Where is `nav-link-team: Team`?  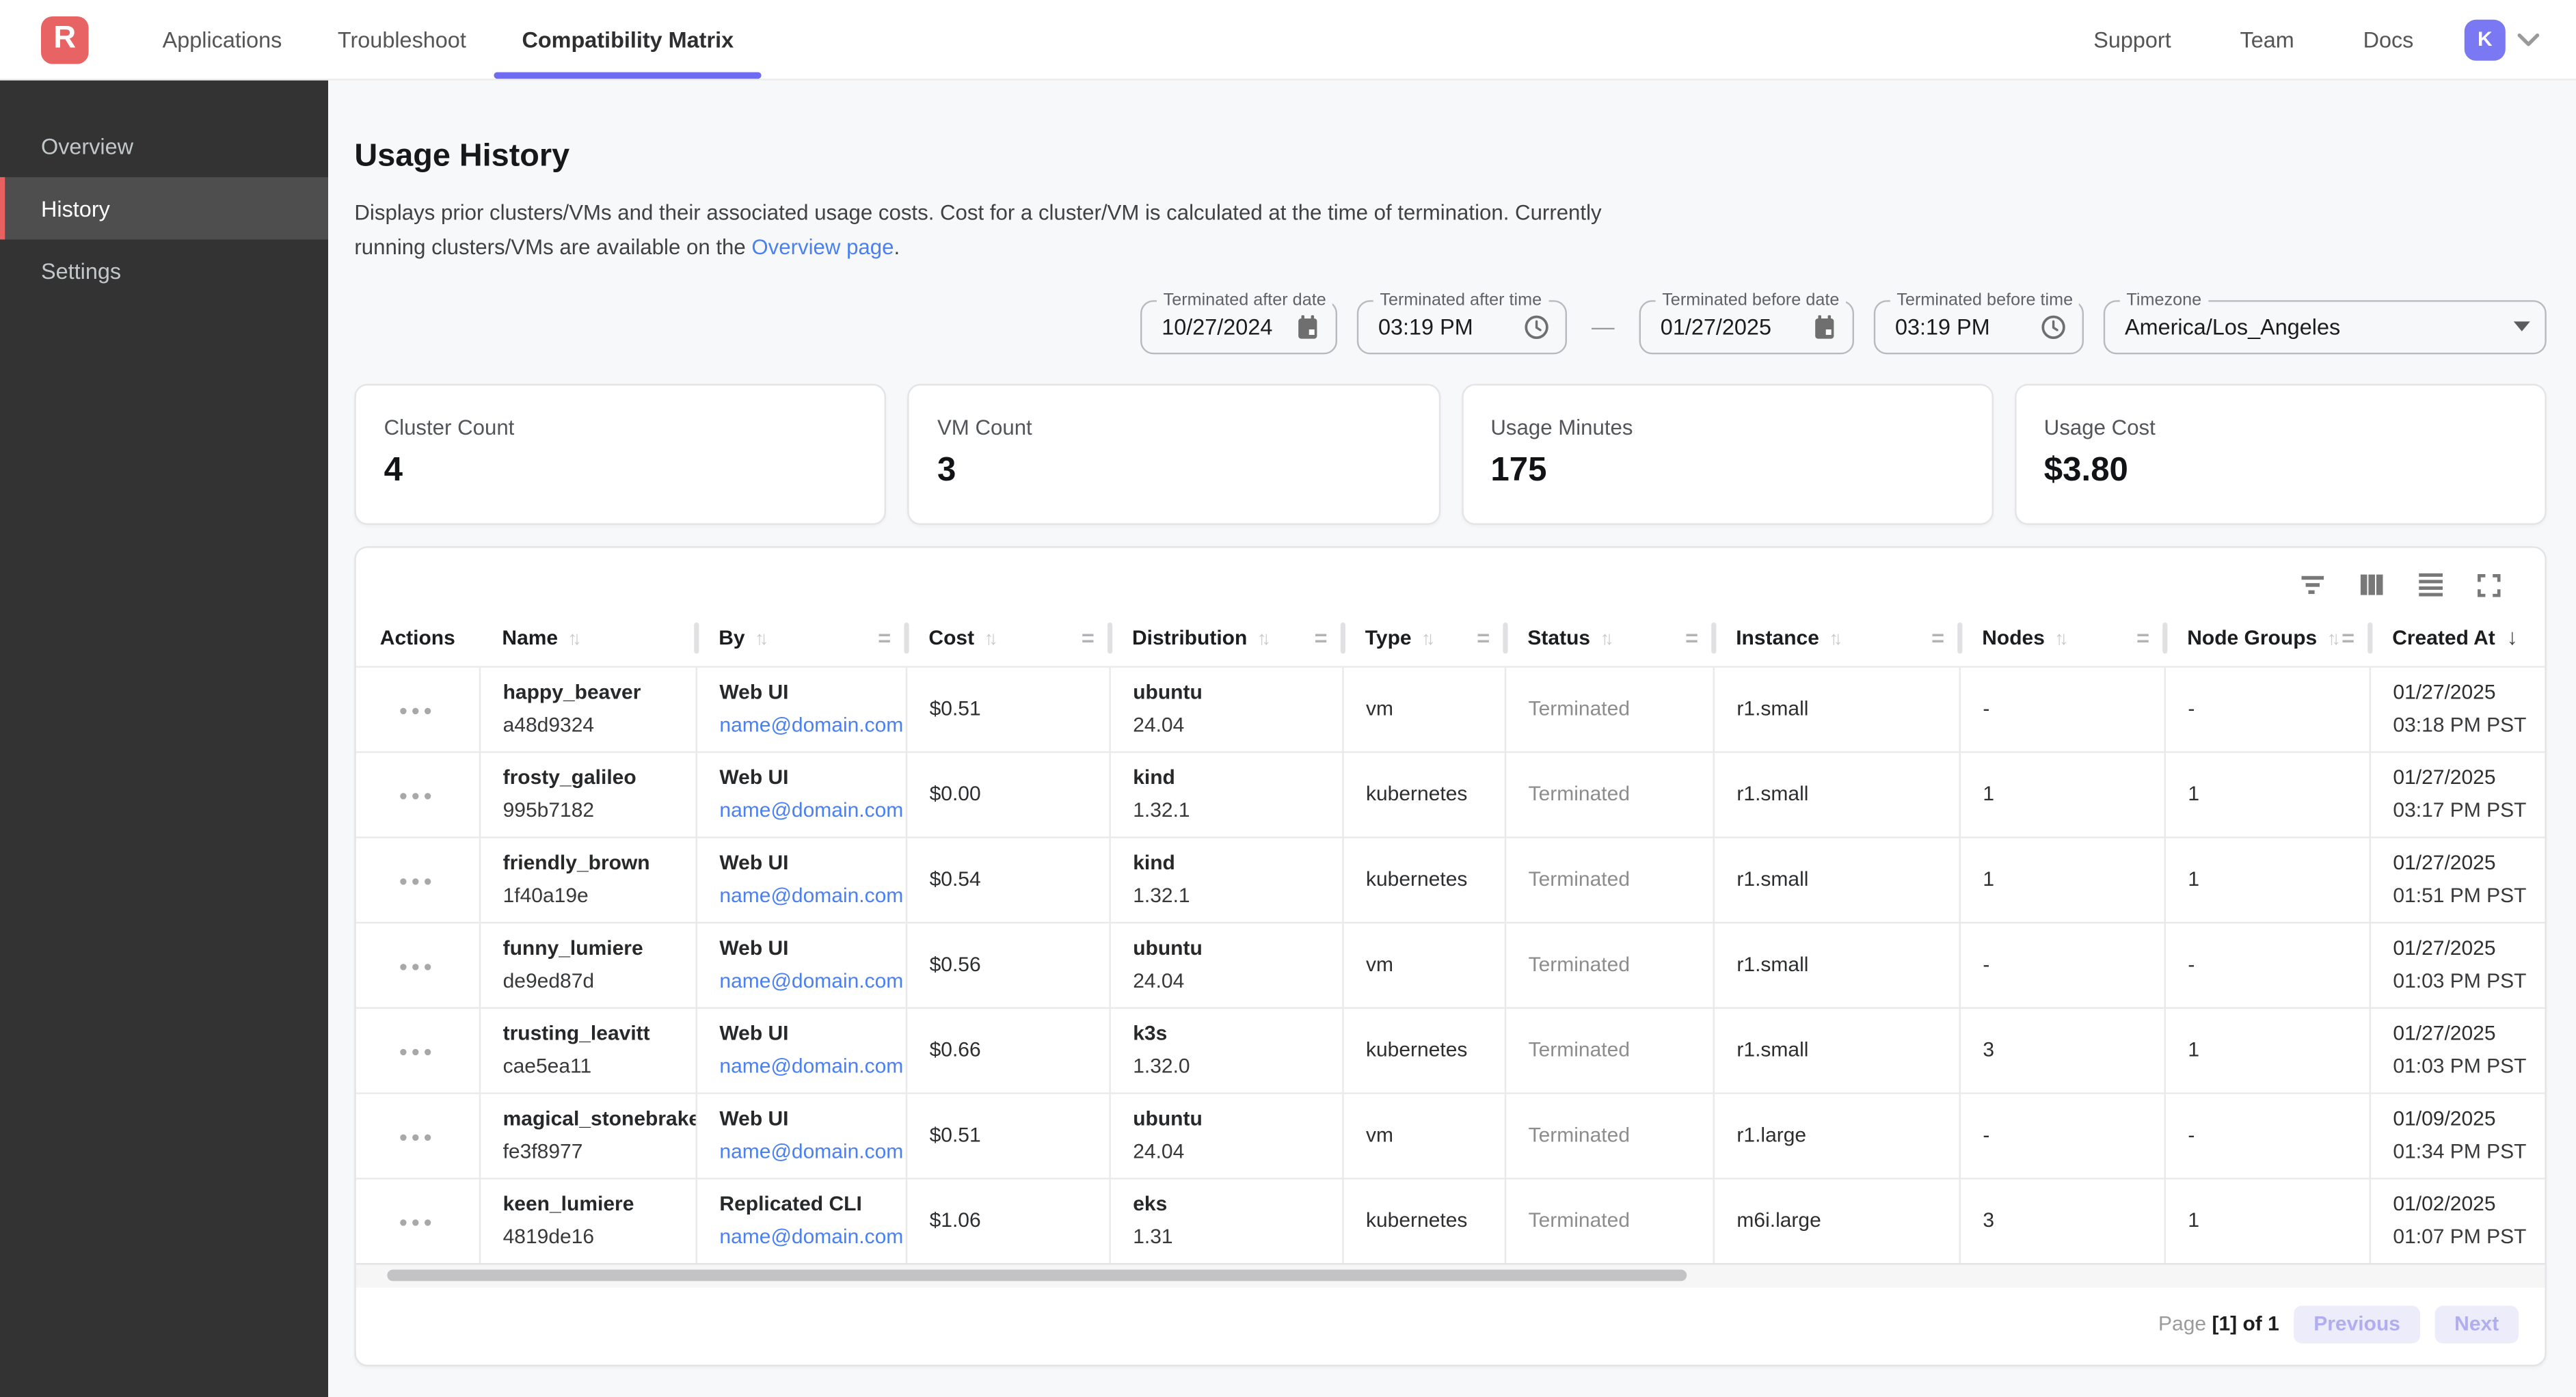 nav-link-team: Team is located at coordinates (2267, 39).